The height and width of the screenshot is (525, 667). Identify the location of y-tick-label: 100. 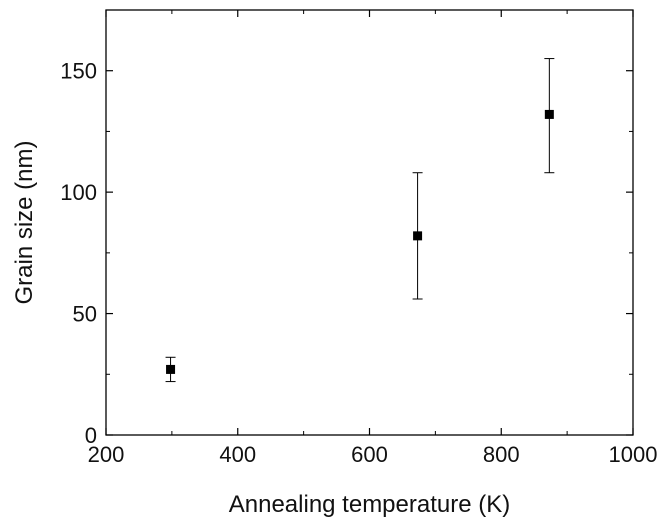
(78, 192).